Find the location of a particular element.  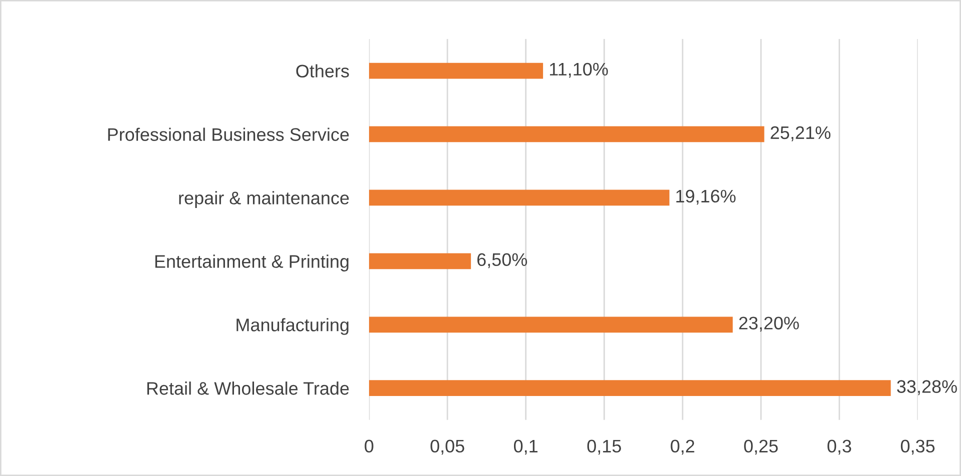

x-tick-label: 0,2 is located at coordinates (682, 447).